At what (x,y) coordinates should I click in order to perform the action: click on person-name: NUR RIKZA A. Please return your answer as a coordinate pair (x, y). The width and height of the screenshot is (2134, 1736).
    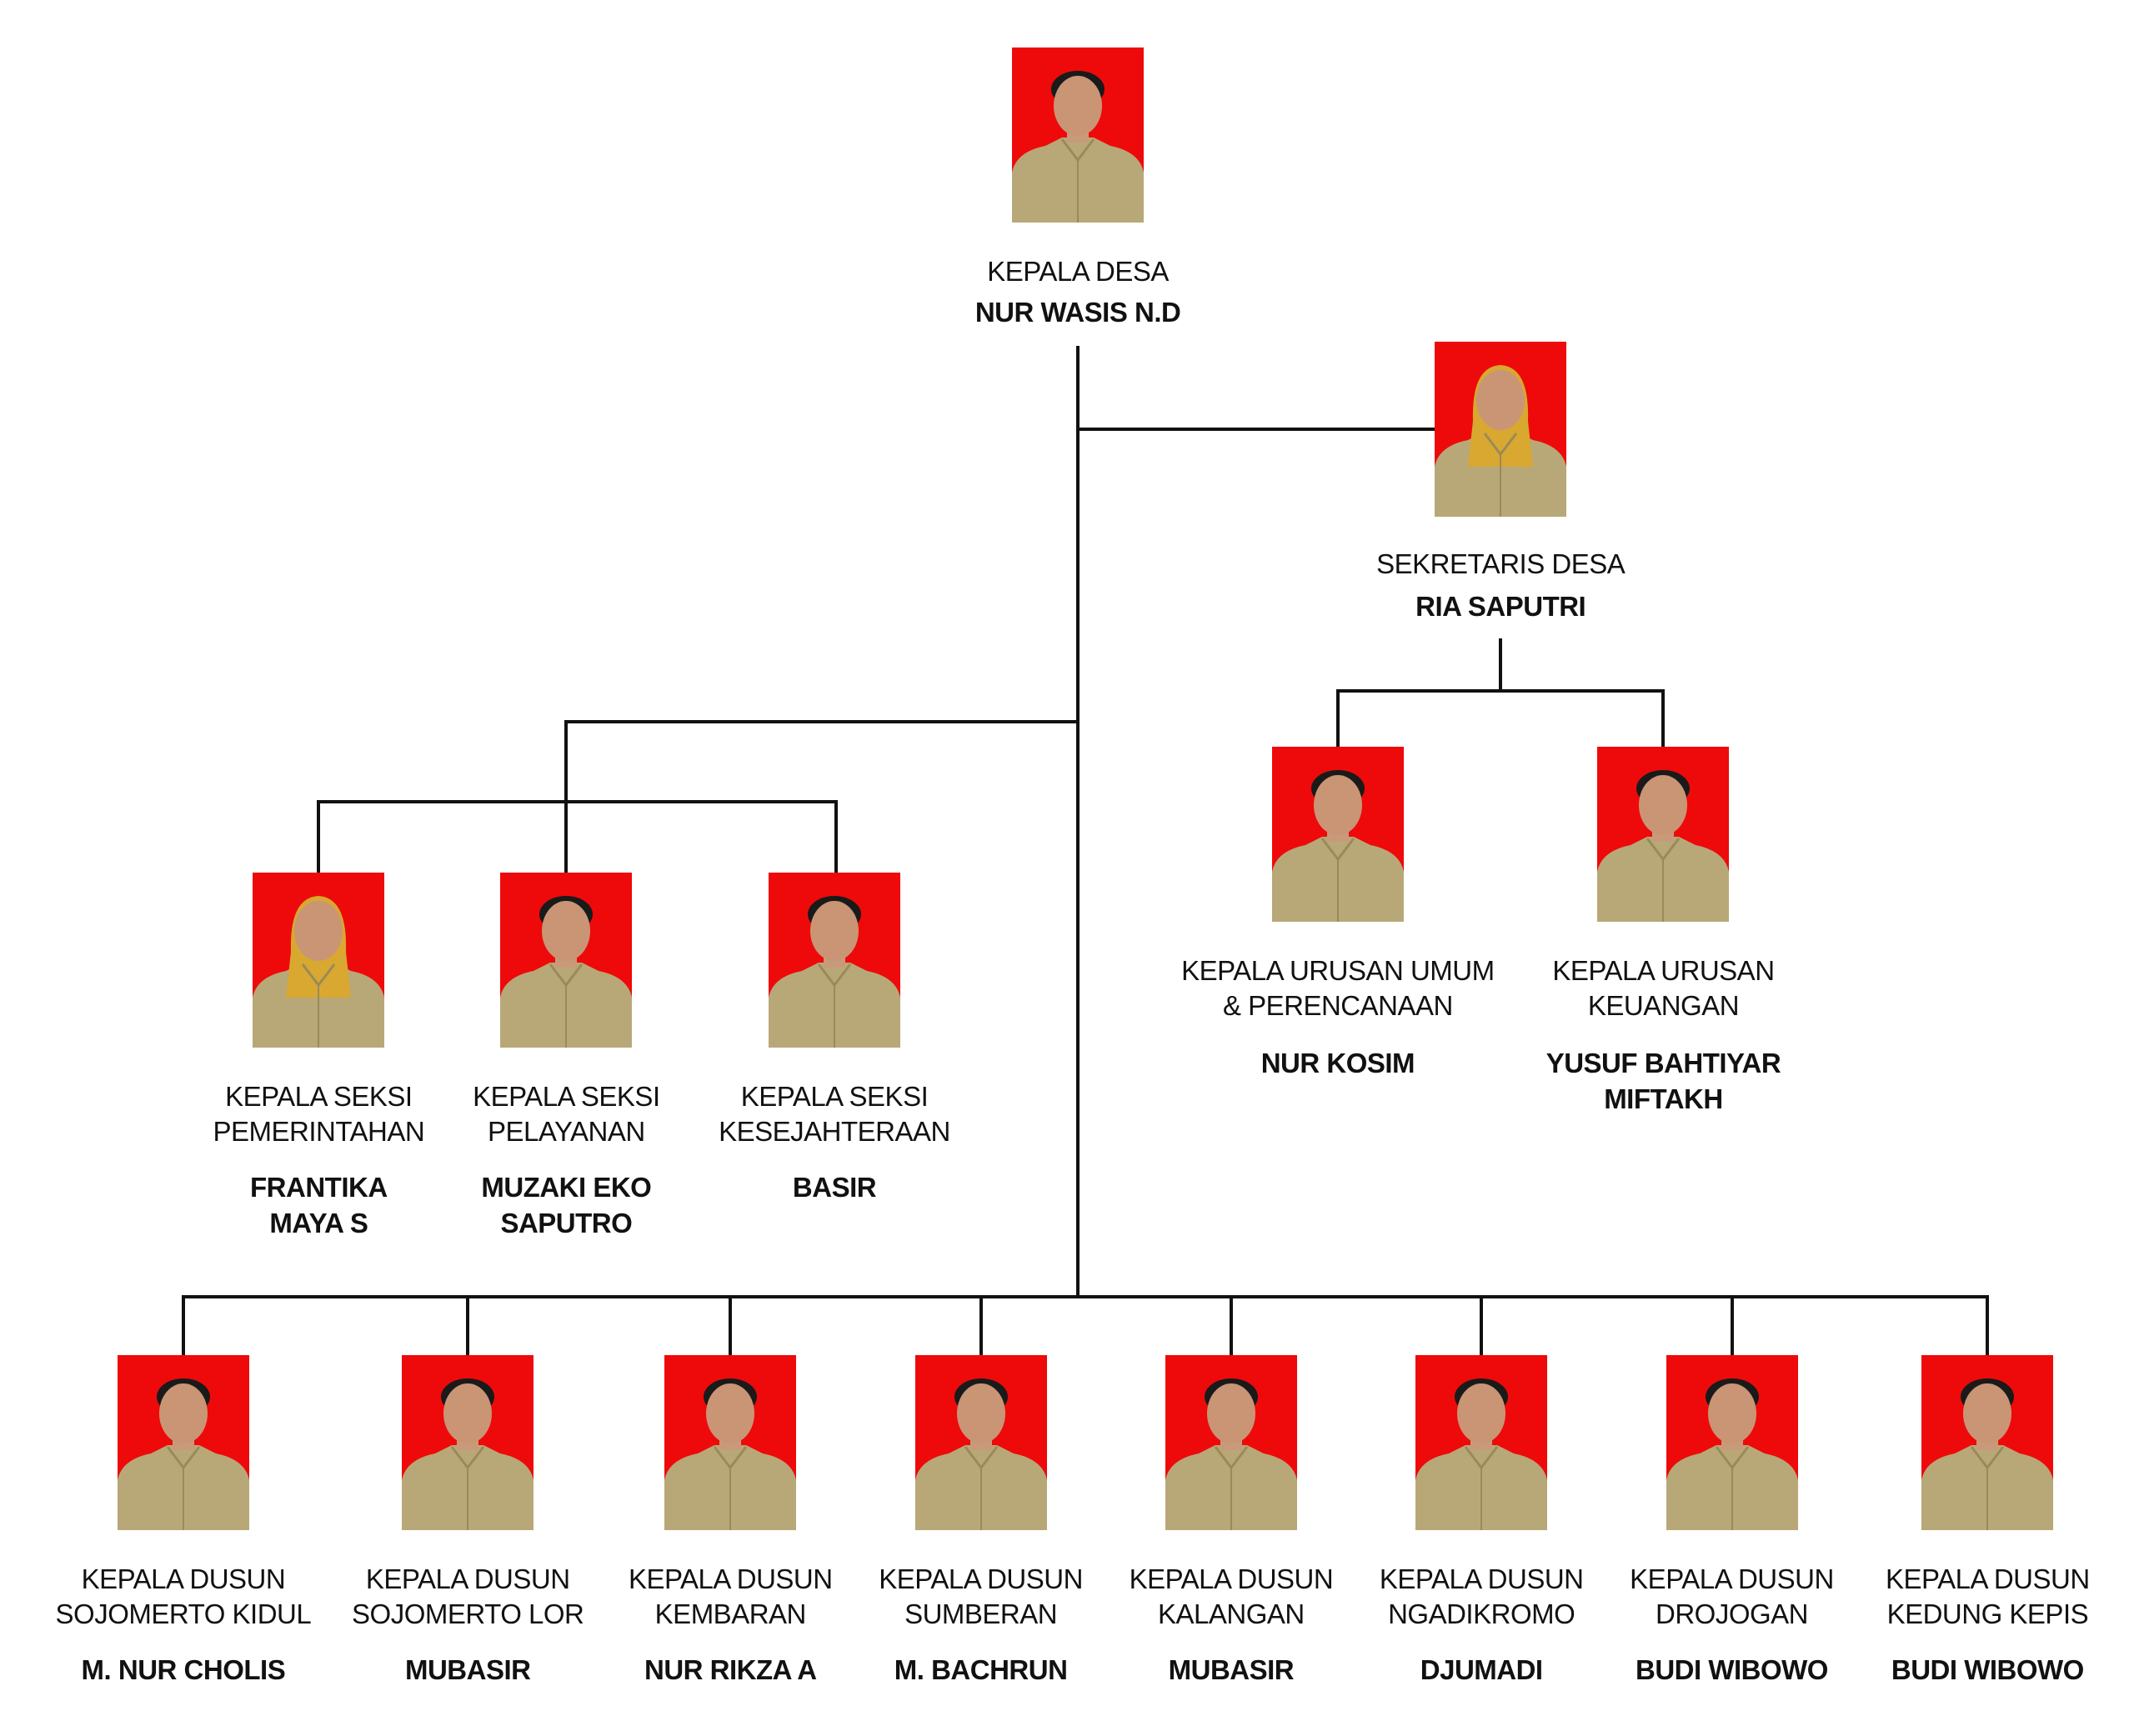
    Looking at the image, I should click on (730, 1670).